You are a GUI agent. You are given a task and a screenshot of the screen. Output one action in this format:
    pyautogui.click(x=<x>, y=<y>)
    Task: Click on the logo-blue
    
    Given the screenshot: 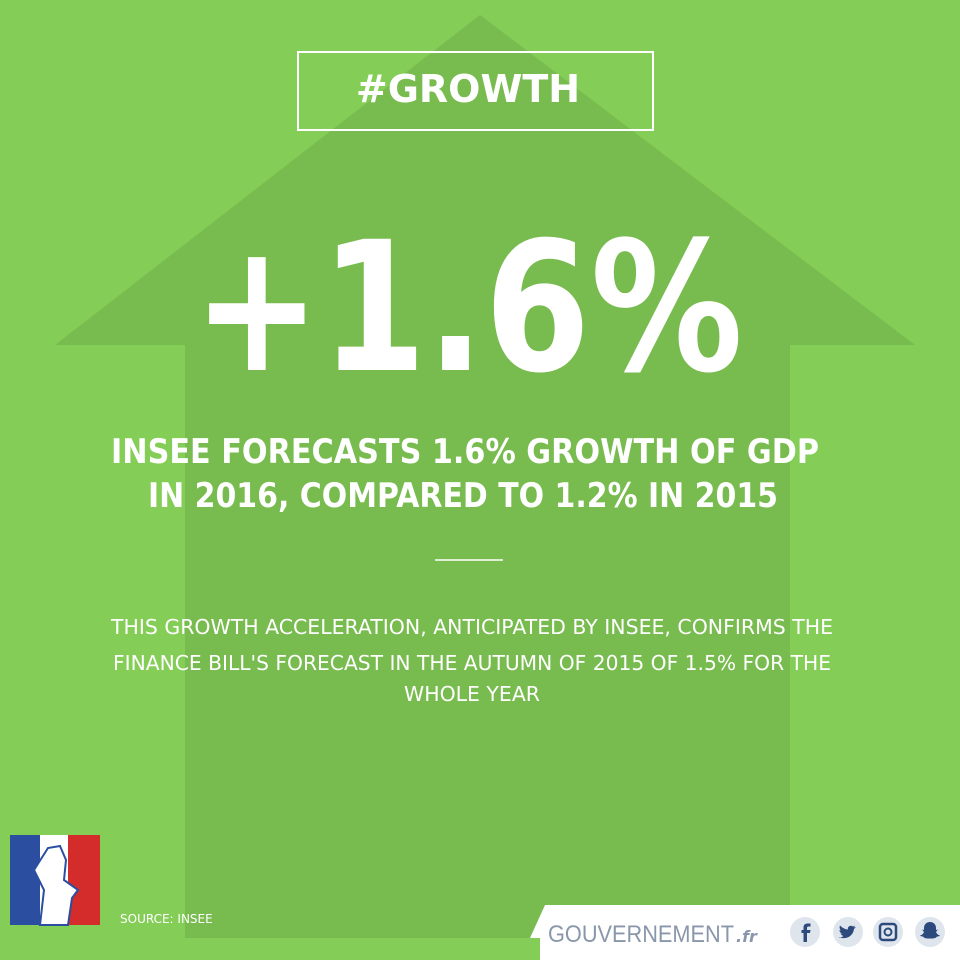 What is the action you would take?
    pyautogui.click(x=25, y=880)
    